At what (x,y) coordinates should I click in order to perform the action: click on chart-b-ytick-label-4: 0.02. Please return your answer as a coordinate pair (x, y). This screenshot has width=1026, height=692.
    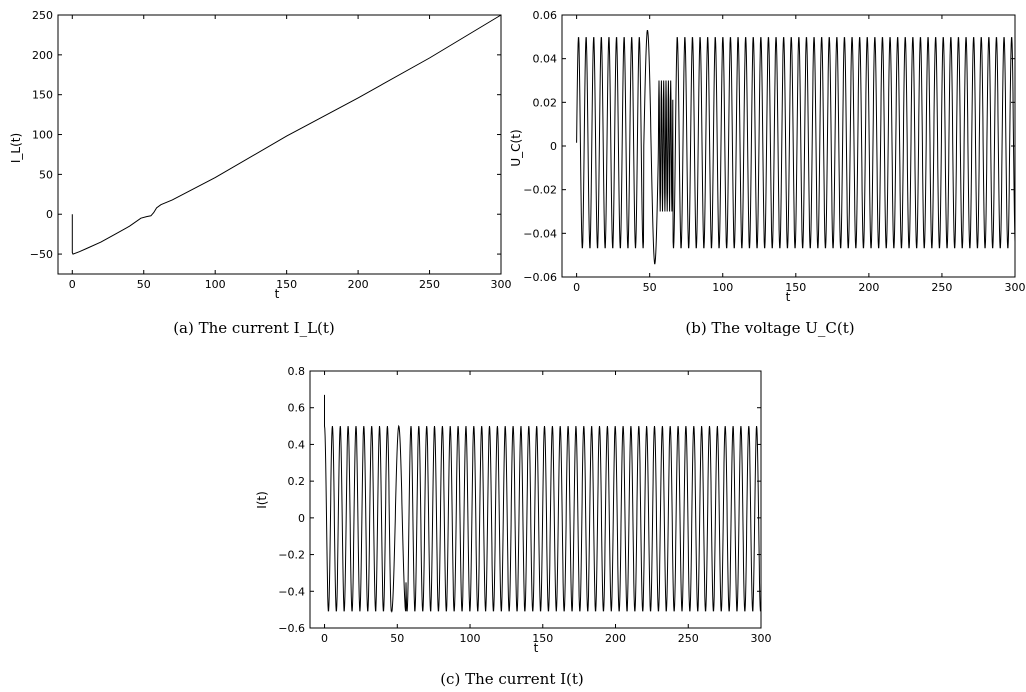
    Looking at the image, I should click on (545, 102).